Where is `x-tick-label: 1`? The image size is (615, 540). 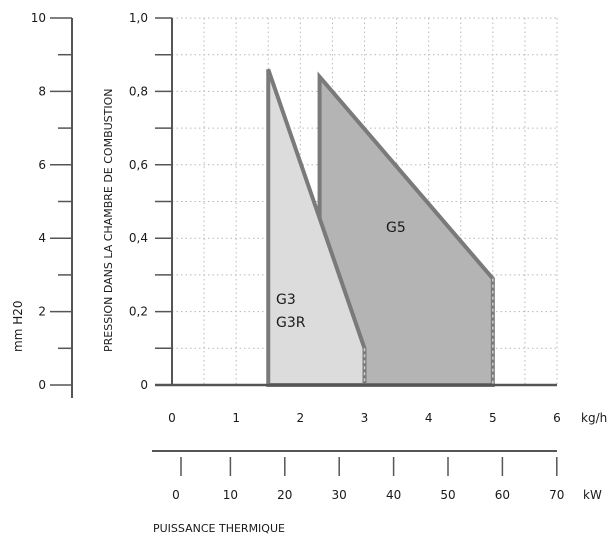
x-tick-label: 1 is located at coordinates (236, 418).